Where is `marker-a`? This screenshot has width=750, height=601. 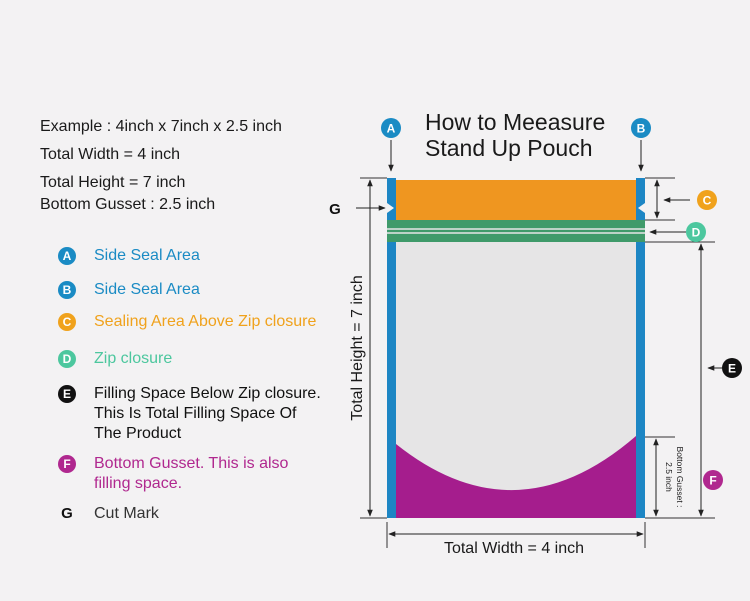
marker-a is located at coordinates (391, 128).